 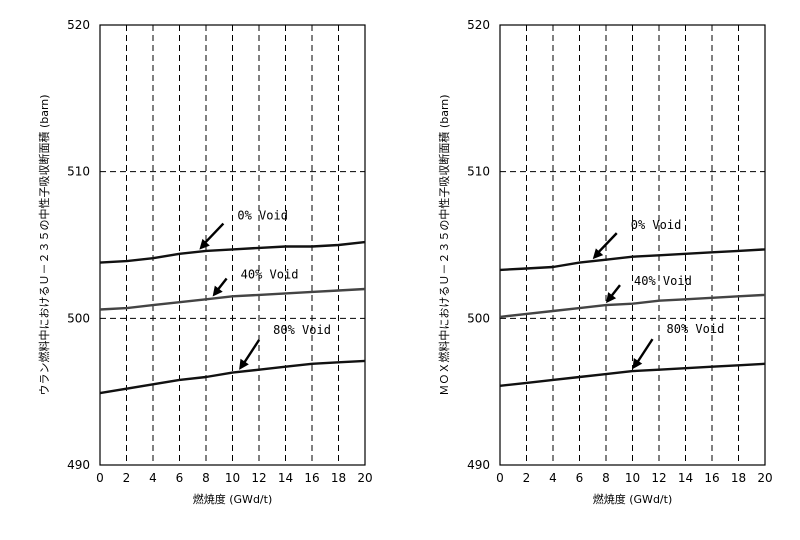 I want to click on y-axis-label: ＭＯＸ燃料中におけるＵ－２３５の中性子吸収断面積 (barn), so click(x=444, y=244).